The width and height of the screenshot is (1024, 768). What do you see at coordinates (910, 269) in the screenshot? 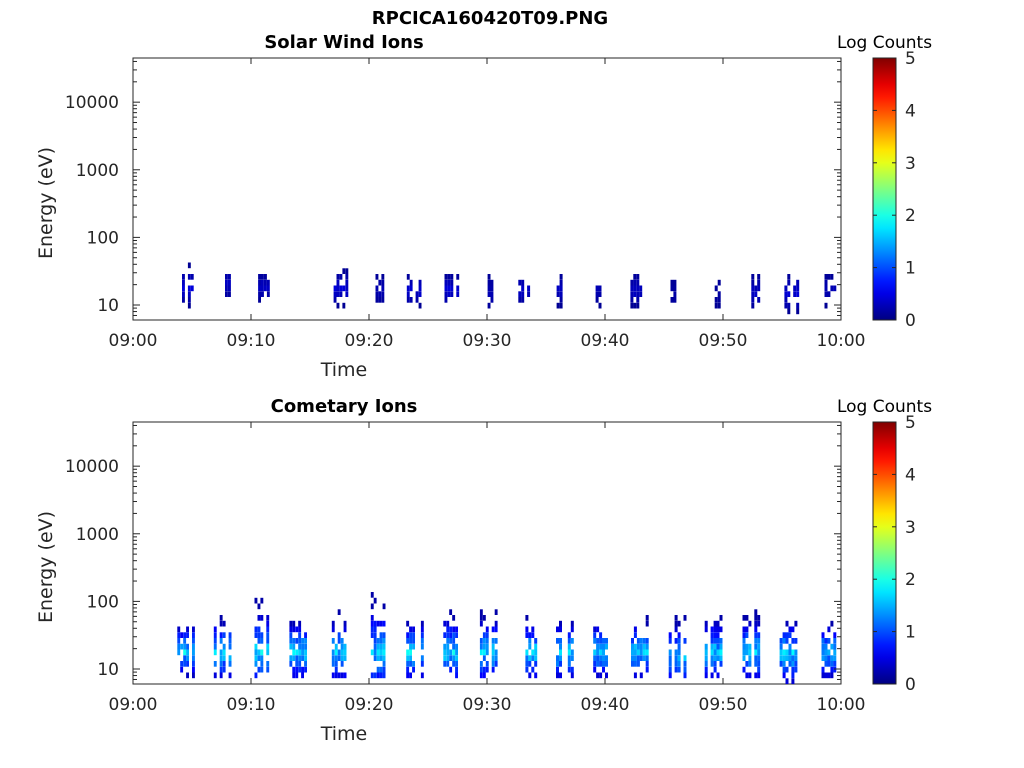
I see `colorbar-tick-label: 1` at bounding box center [910, 269].